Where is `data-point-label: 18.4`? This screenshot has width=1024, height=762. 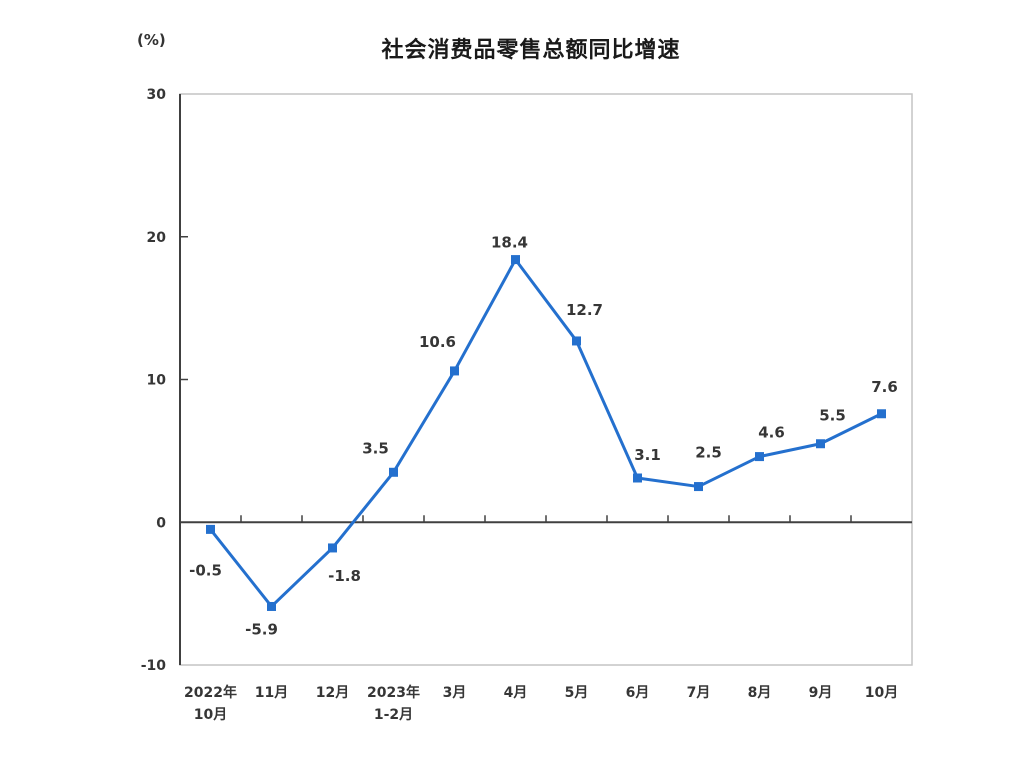 data-point-label: 18.4 is located at coordinates (509, 243).